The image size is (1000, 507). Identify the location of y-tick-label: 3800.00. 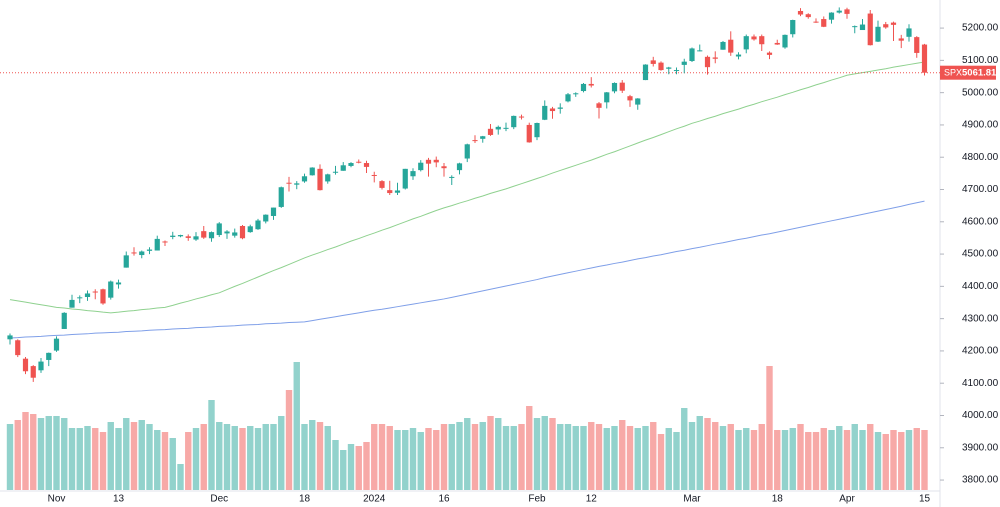
(980, 480).